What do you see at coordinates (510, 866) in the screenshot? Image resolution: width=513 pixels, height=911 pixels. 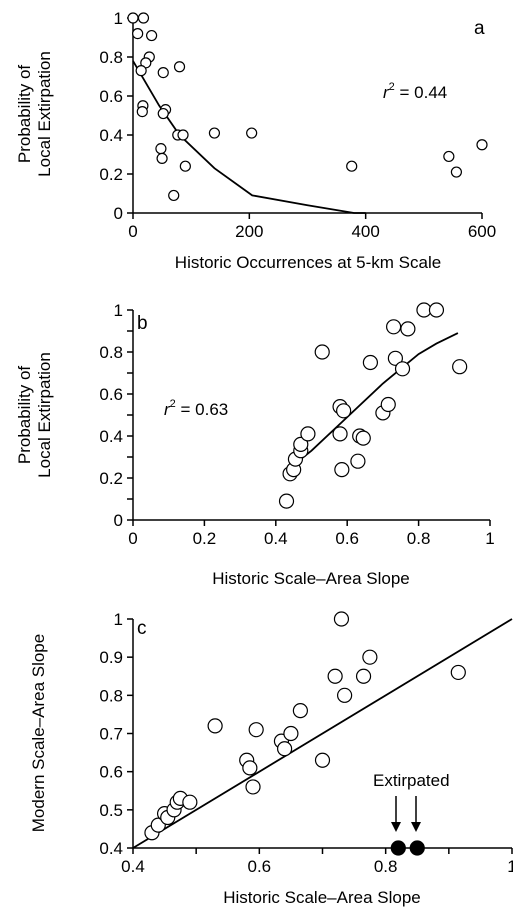 I see `panel-c-x-tick-label: 1` at bounding box center [510, 866].